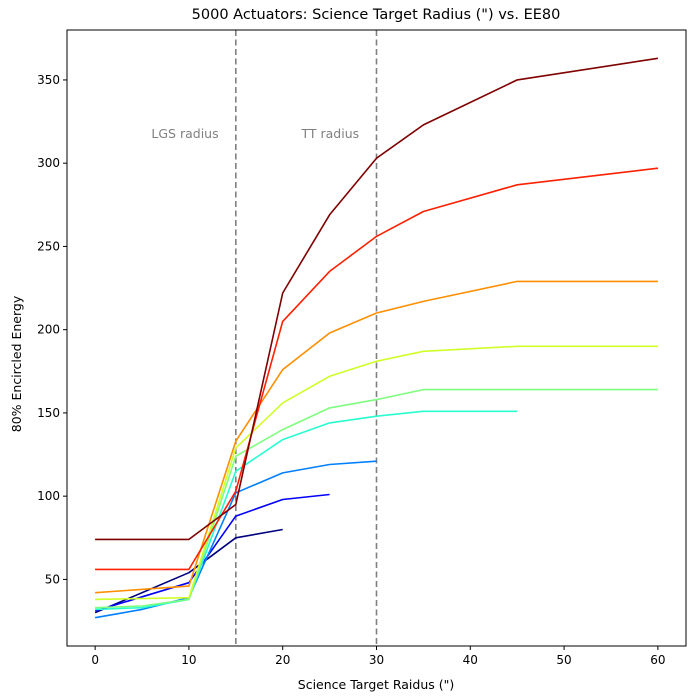 This screenshot has width=695, height=699. What do you see at coordinates (52, 579) in the screenshot?
I see `y-tick-label: 50` at bounding box center [52, 579].